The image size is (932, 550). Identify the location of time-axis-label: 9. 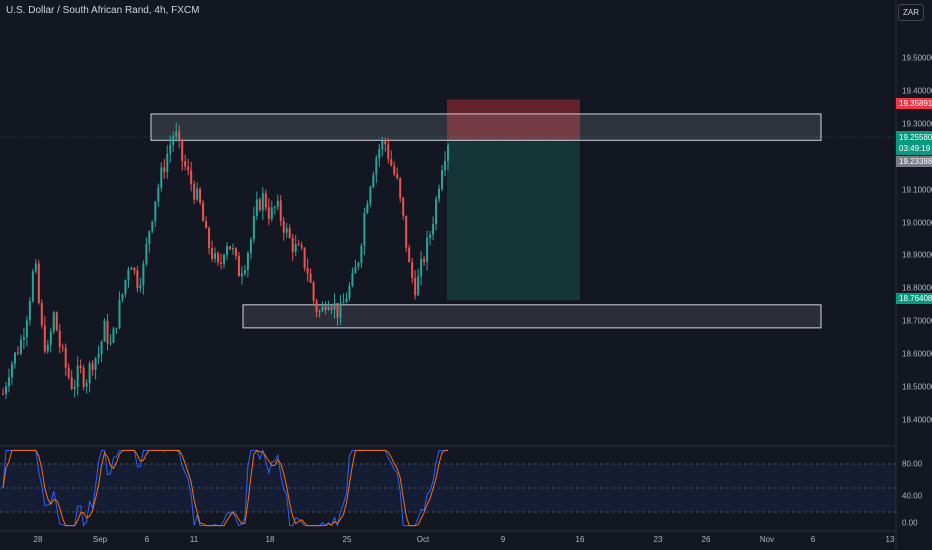
(503, 539).